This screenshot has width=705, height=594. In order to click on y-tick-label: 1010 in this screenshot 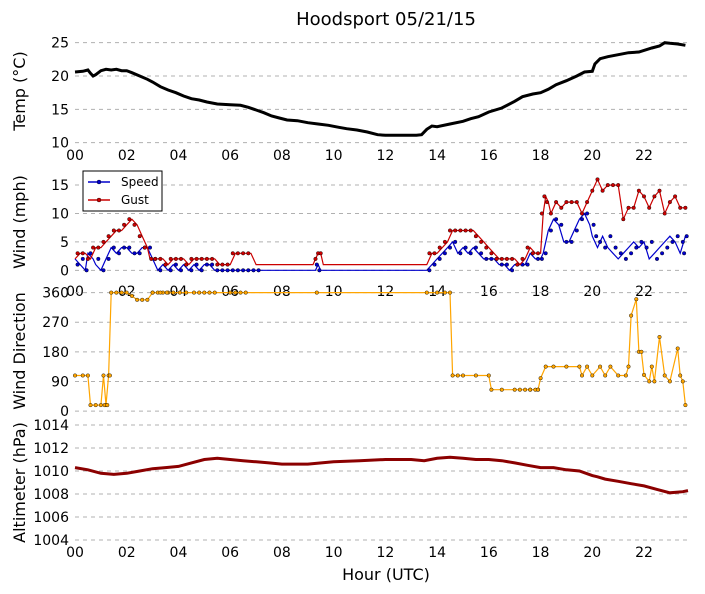, I will do `click(51, 472)`.